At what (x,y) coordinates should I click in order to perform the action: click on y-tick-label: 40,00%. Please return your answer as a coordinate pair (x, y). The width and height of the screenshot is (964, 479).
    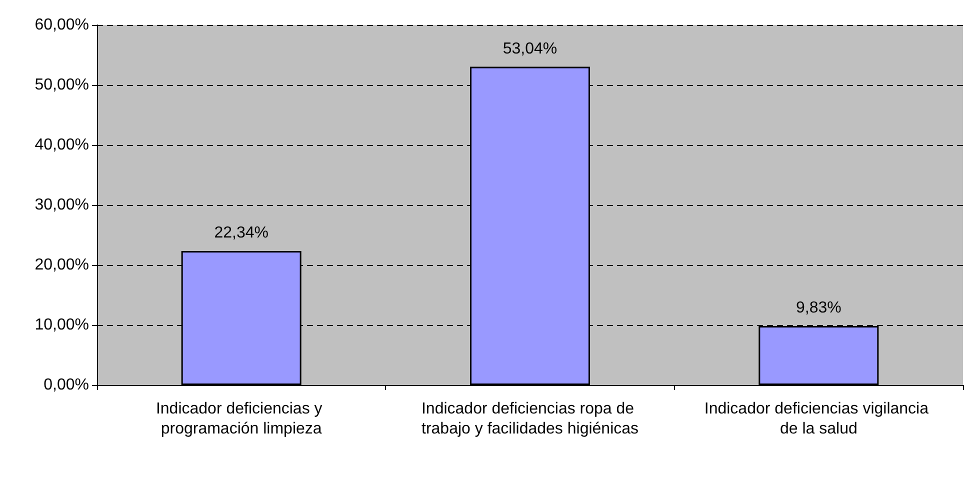
    Looking at the image, I should click on (61, 145).